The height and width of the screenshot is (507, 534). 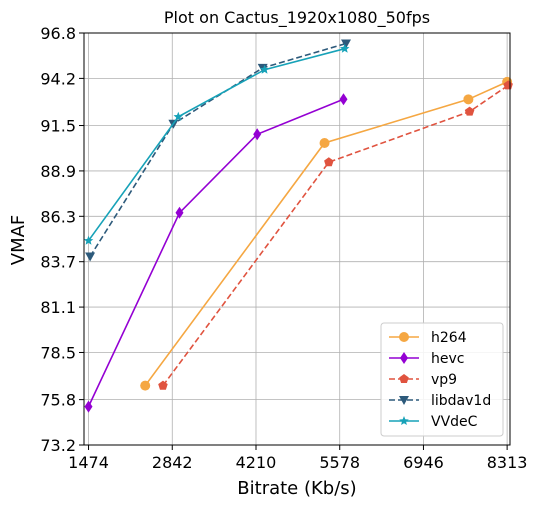 What do you see at coordinates (18, 240) in the screenshot?
I see `y-axis-label: VMAF` at bounding box center [18, 240].